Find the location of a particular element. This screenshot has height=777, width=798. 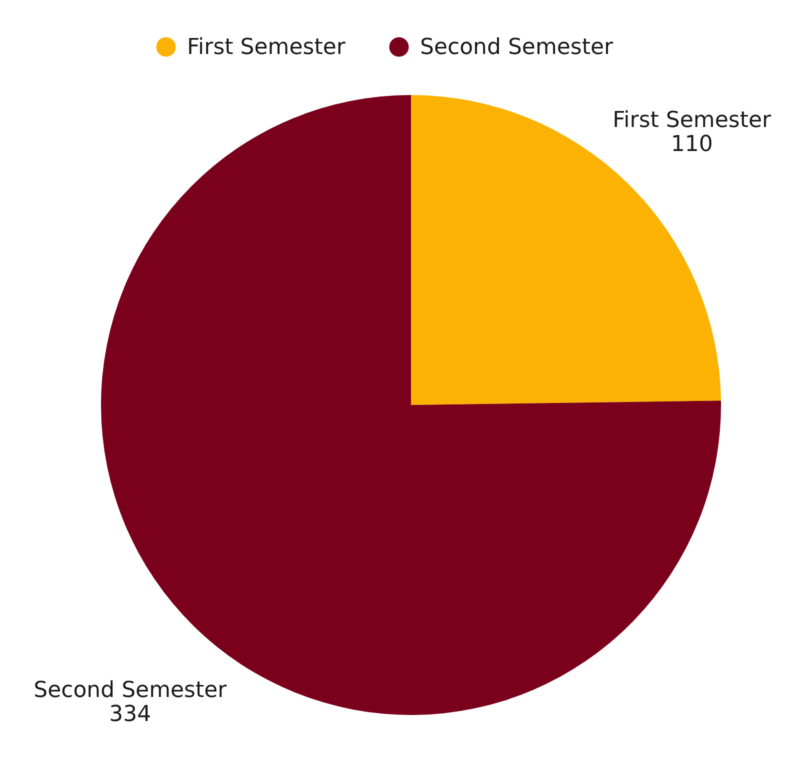

slice-label: Second Semester is located at coordinates (131, 690).